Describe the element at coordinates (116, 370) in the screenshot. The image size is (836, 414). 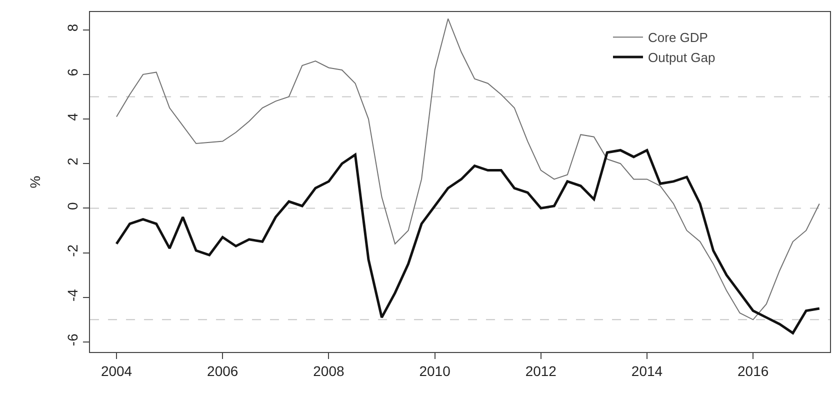
I see `x-tick-label: 2004` at that location.